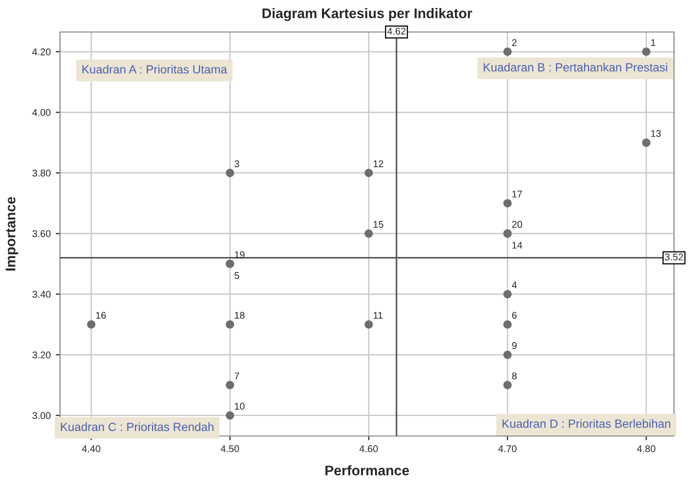  I want to click on chart-title: Diagram Kartesius per Indikator, so click(367, 15).